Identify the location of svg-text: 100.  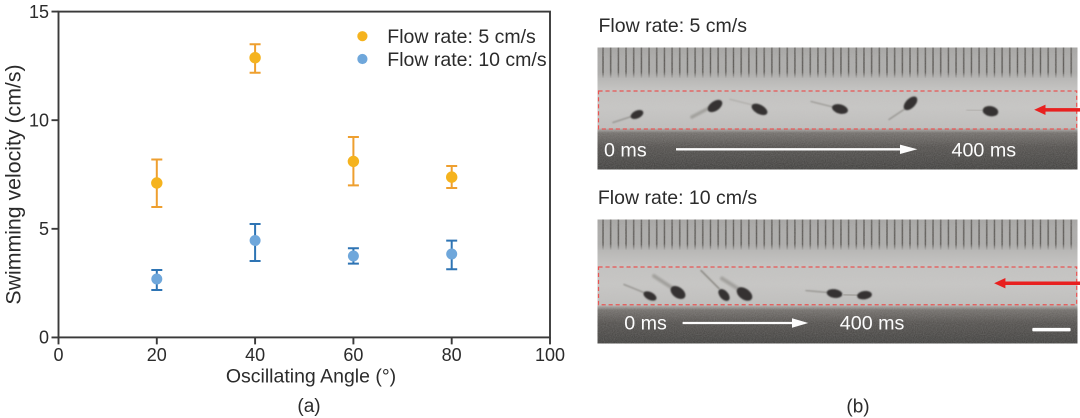
(550, 355).